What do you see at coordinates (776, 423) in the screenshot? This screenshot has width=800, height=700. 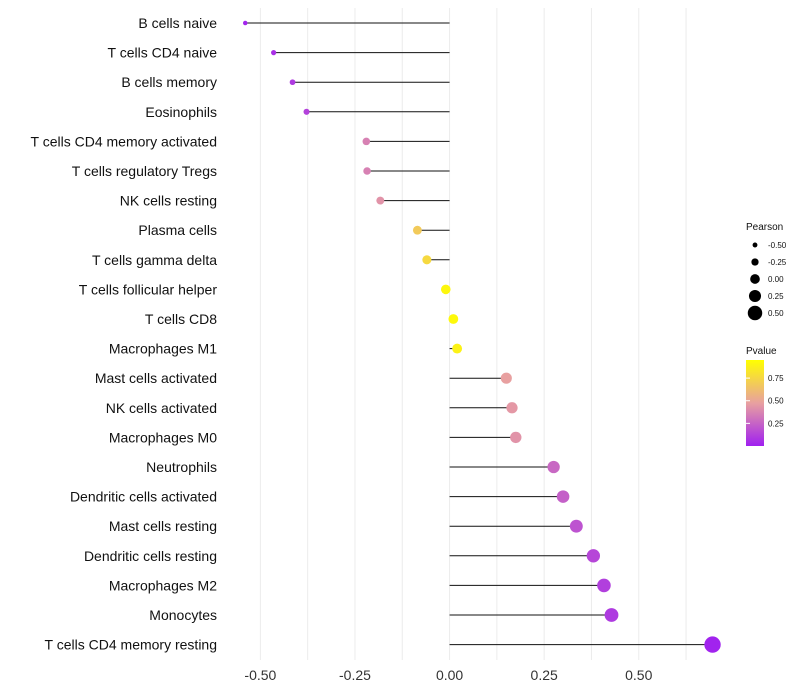 I see `color-legend-label: 0.25` at bounding box center [776, 423].